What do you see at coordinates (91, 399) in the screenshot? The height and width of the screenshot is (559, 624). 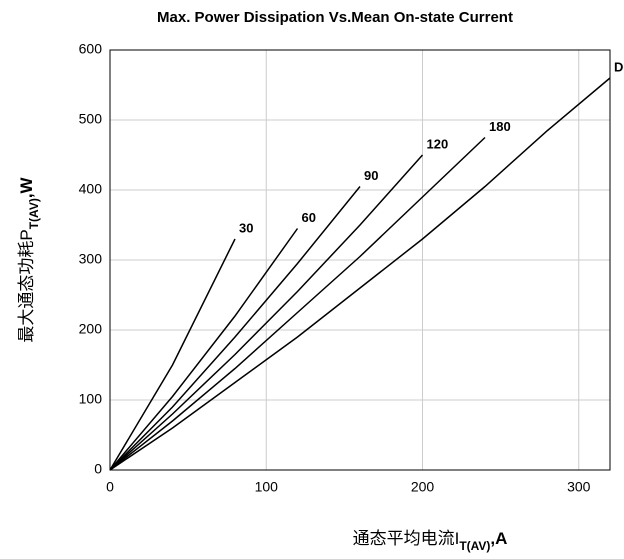 I see `y-tick-label: 100` at bounding box center [91, 399].